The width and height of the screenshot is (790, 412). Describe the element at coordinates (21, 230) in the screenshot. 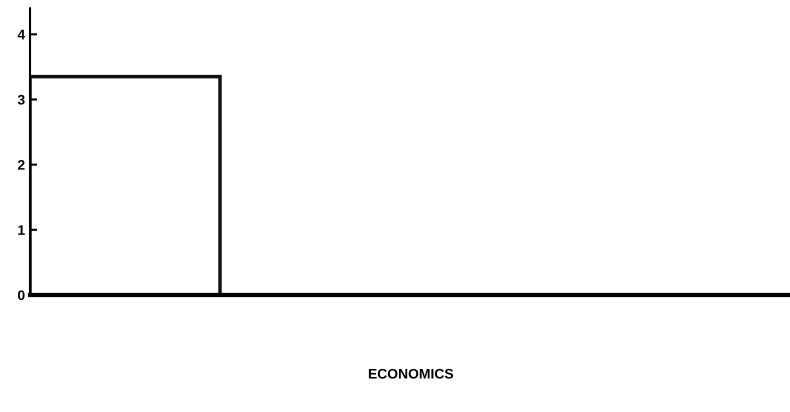

I see `y-tick-label: 1` at that location.